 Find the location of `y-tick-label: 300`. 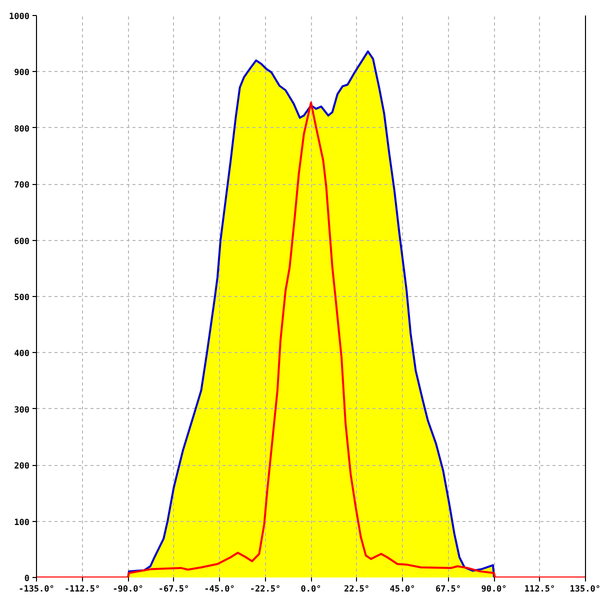

y-tick-label: 300 is located at coordinates (22, 410).